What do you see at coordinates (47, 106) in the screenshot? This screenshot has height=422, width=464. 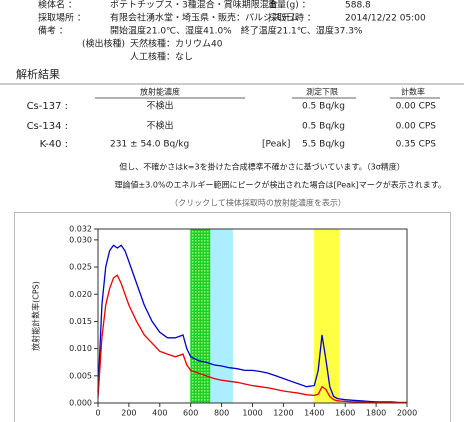 I see `nuclide: Cs-137 :` at bounding box center [47, 106].